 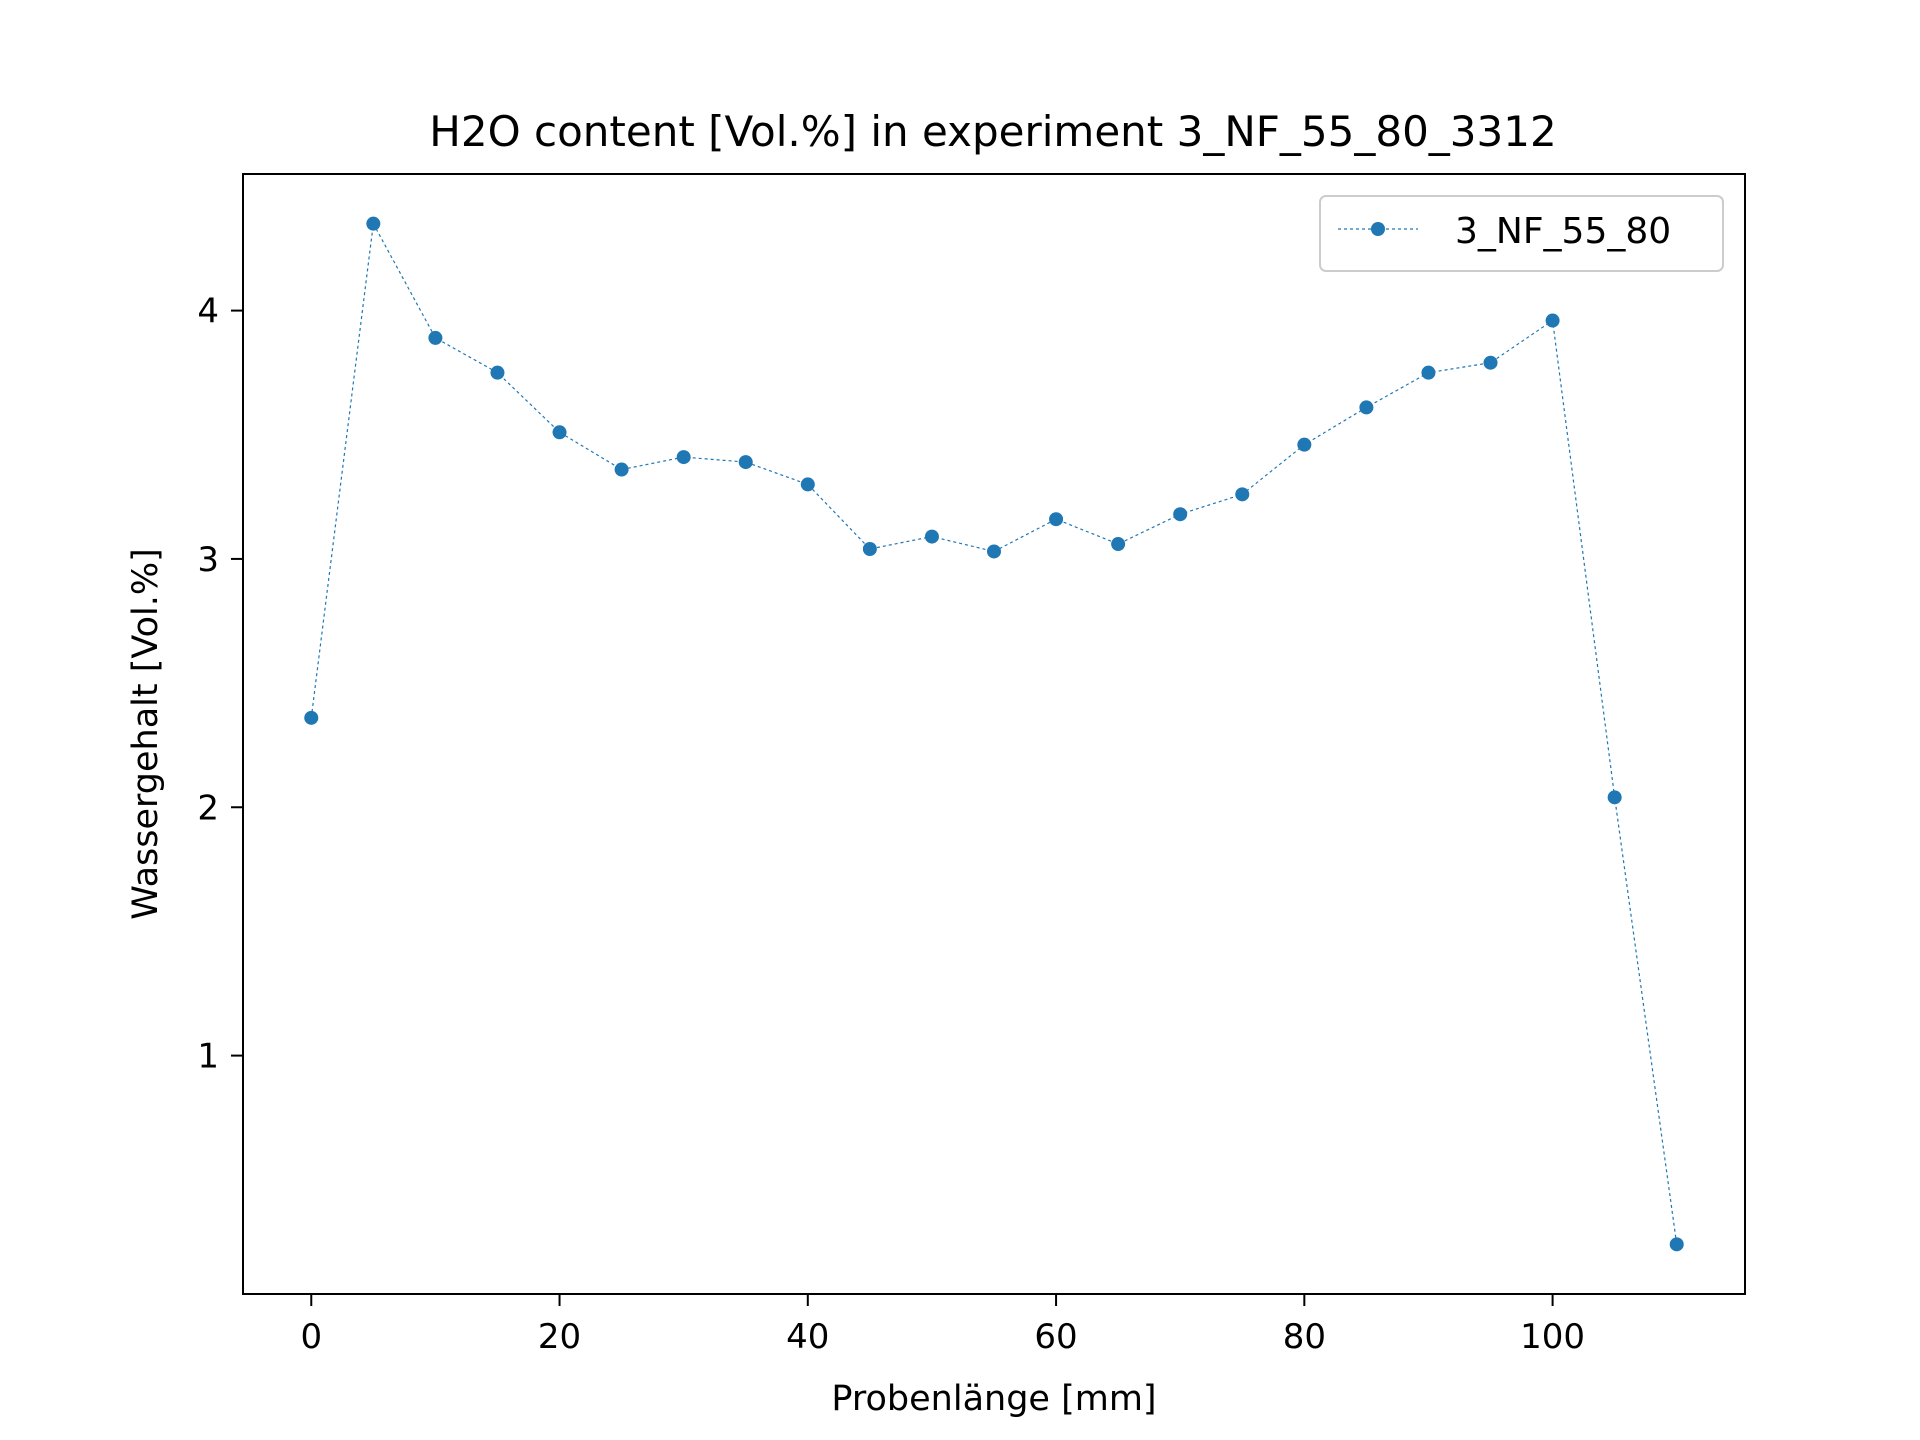 I want to click on y-axis-label: Wassergehalt [Vol.%], so click(x=146, y=734).